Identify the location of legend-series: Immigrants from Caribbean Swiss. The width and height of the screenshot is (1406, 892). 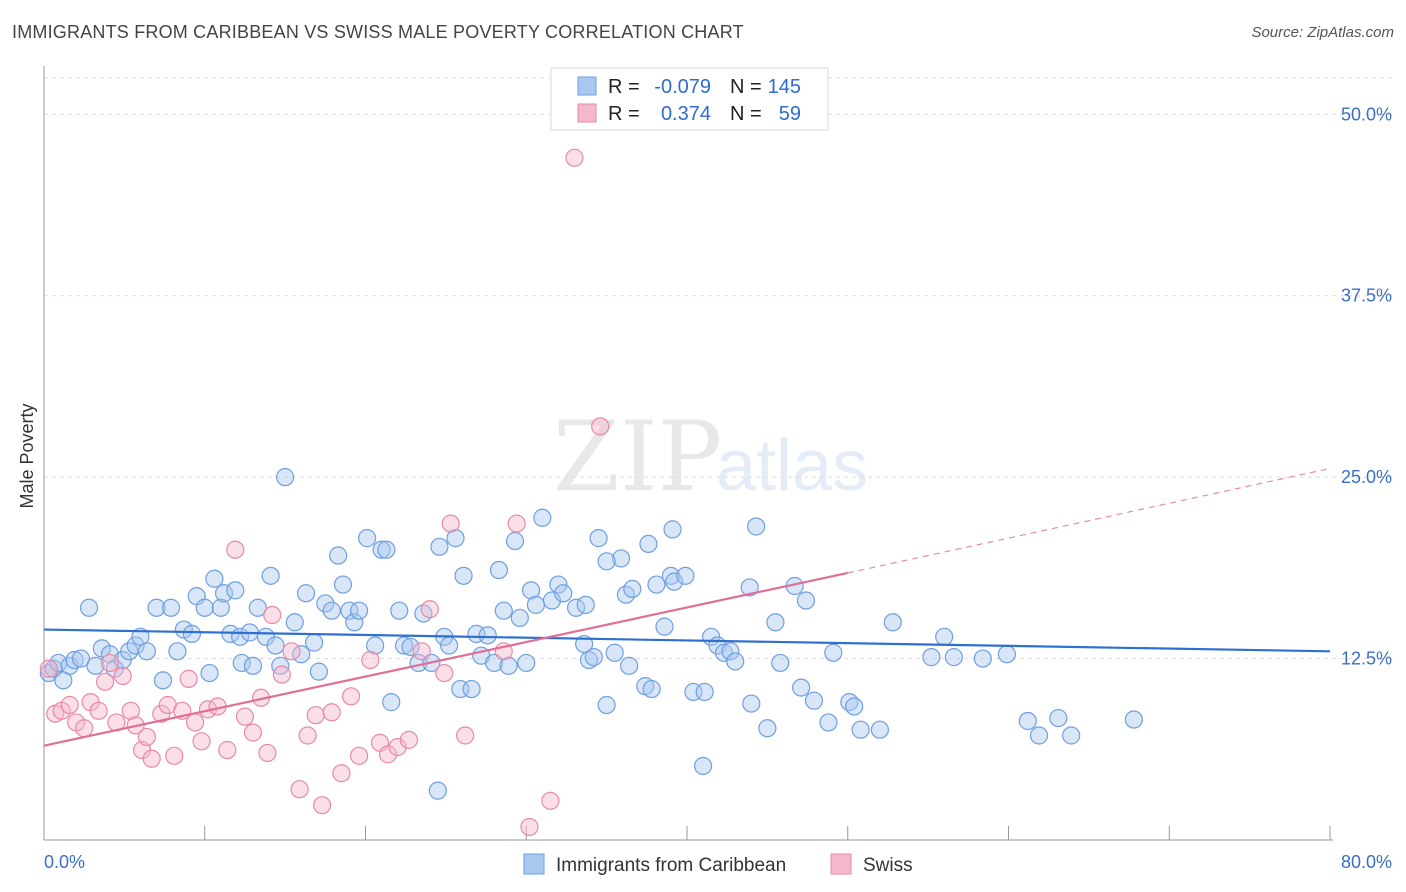
(718, 864).